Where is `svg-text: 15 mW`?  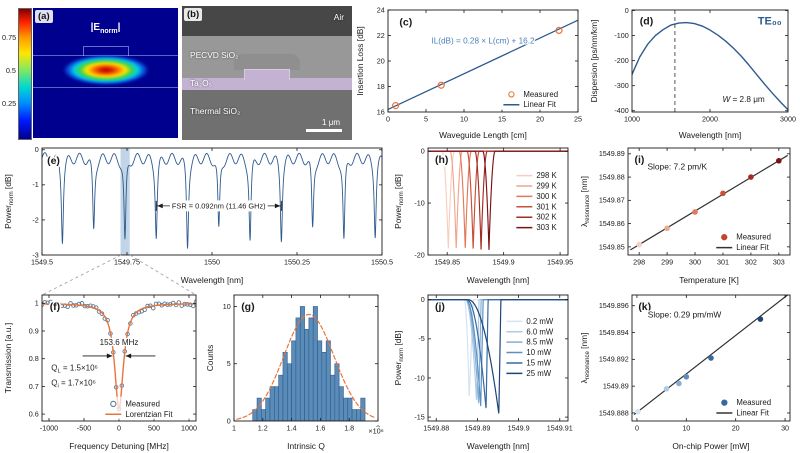
svg-text: 15 mW is located at coordinates (538, 362).